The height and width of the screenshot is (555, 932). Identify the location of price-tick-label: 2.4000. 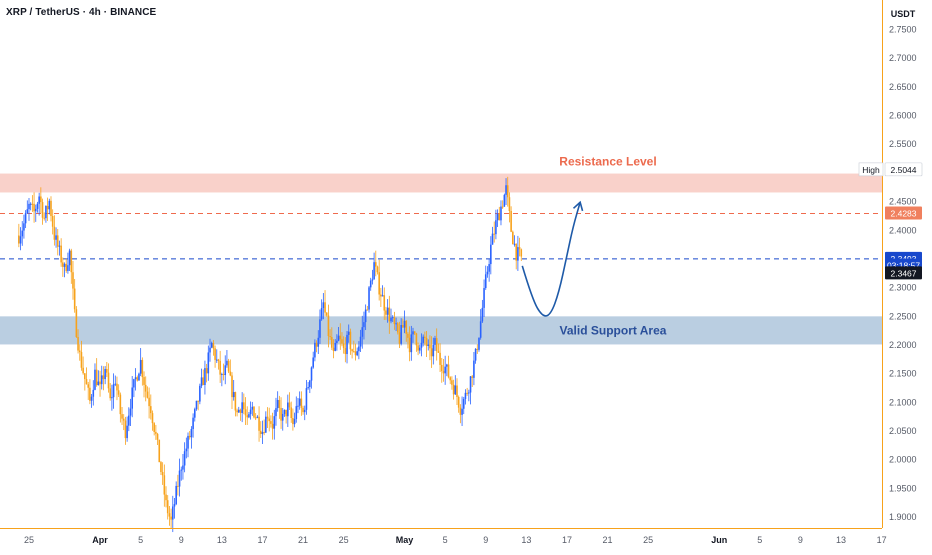
(903, 230).